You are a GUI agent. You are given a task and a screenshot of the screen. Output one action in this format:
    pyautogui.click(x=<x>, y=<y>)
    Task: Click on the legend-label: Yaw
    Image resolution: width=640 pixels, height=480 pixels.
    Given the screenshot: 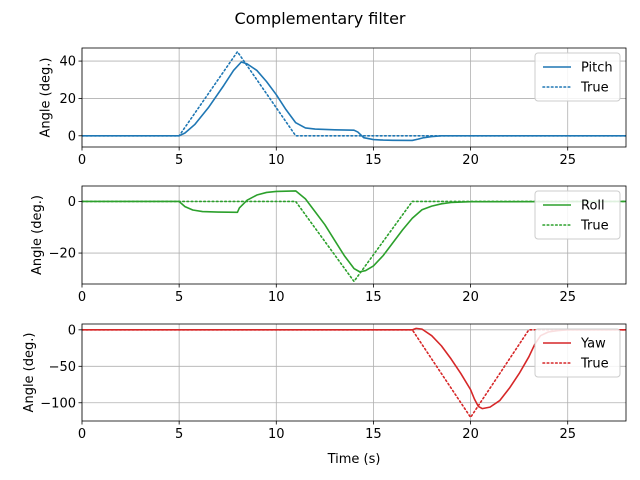 What is the action you would take?
    pyautogui.click(x=593, y=344)
    